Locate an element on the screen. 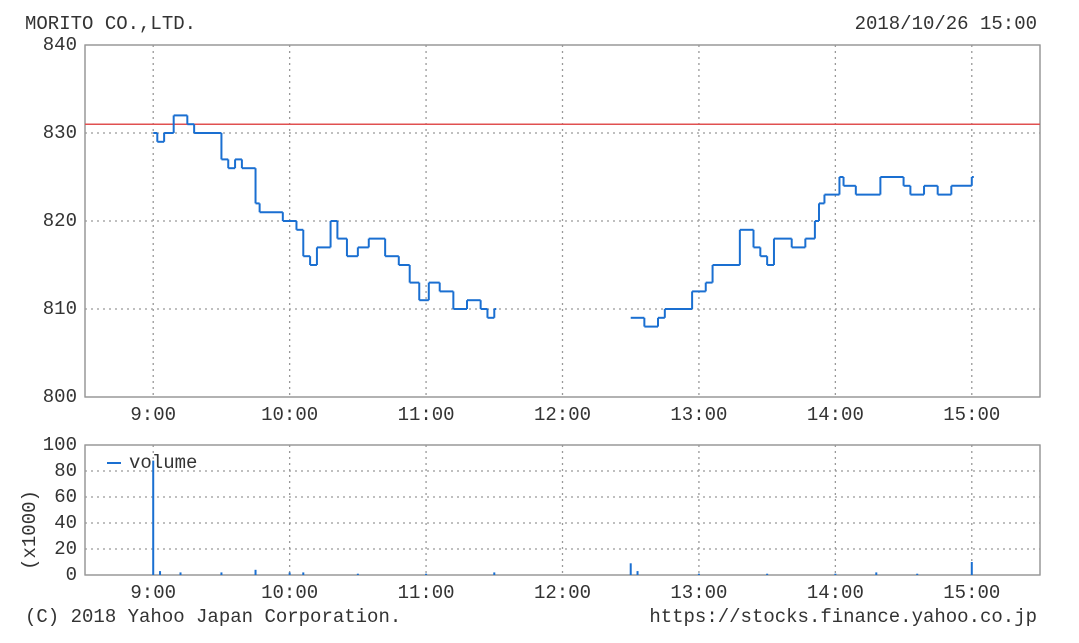 This screenshot has width=1079, height=643. copyright: (C) 2018 Yahoo Japan Corporation. is located at coordinates (213, 617).